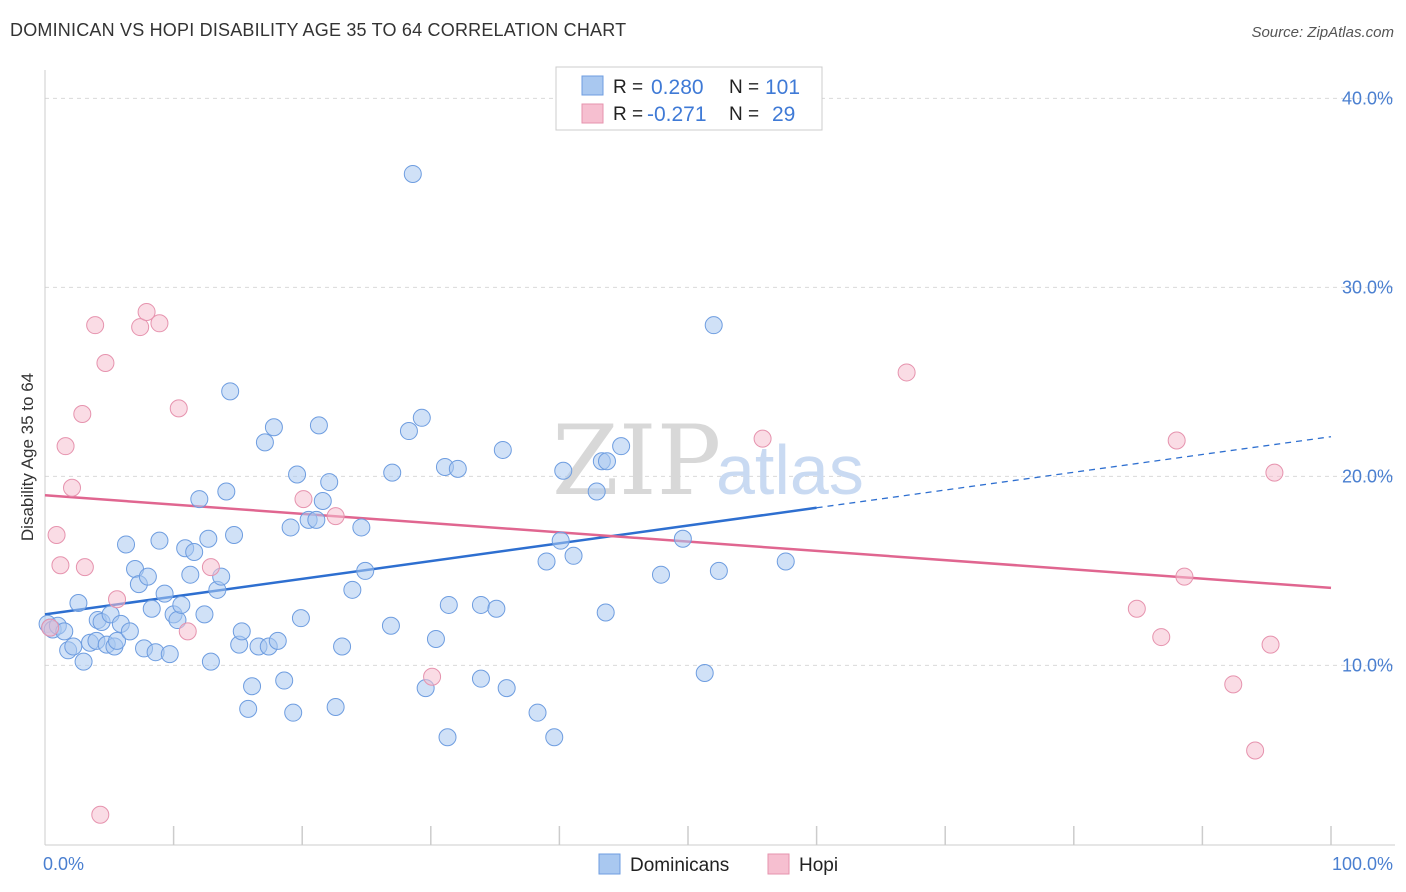 This screenshot has height=892, width=1406. I want to click on stats-dominicans-r-value: 0.280, so click(677, 87).